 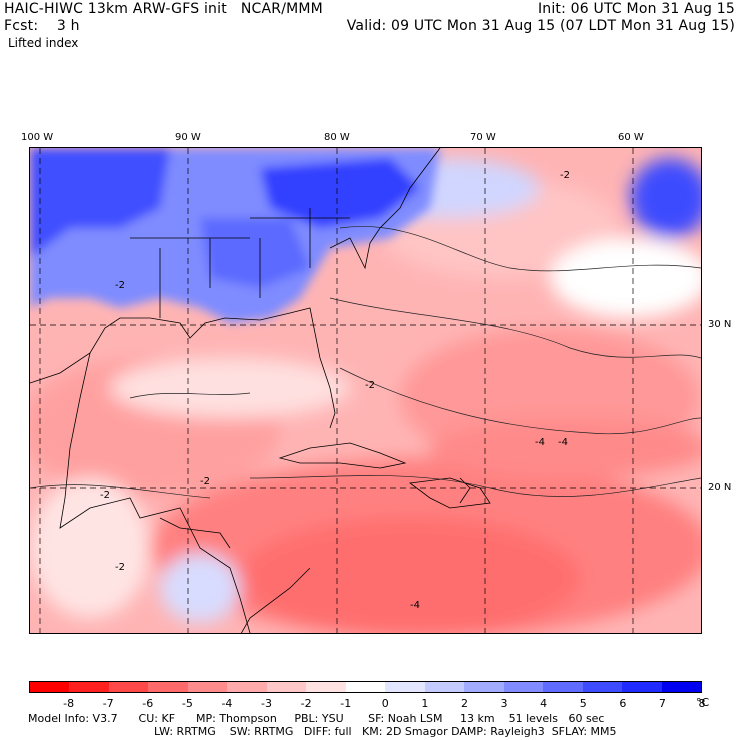 I want to click on colorbar-tick-label: 7, so click(x=662, y=703).